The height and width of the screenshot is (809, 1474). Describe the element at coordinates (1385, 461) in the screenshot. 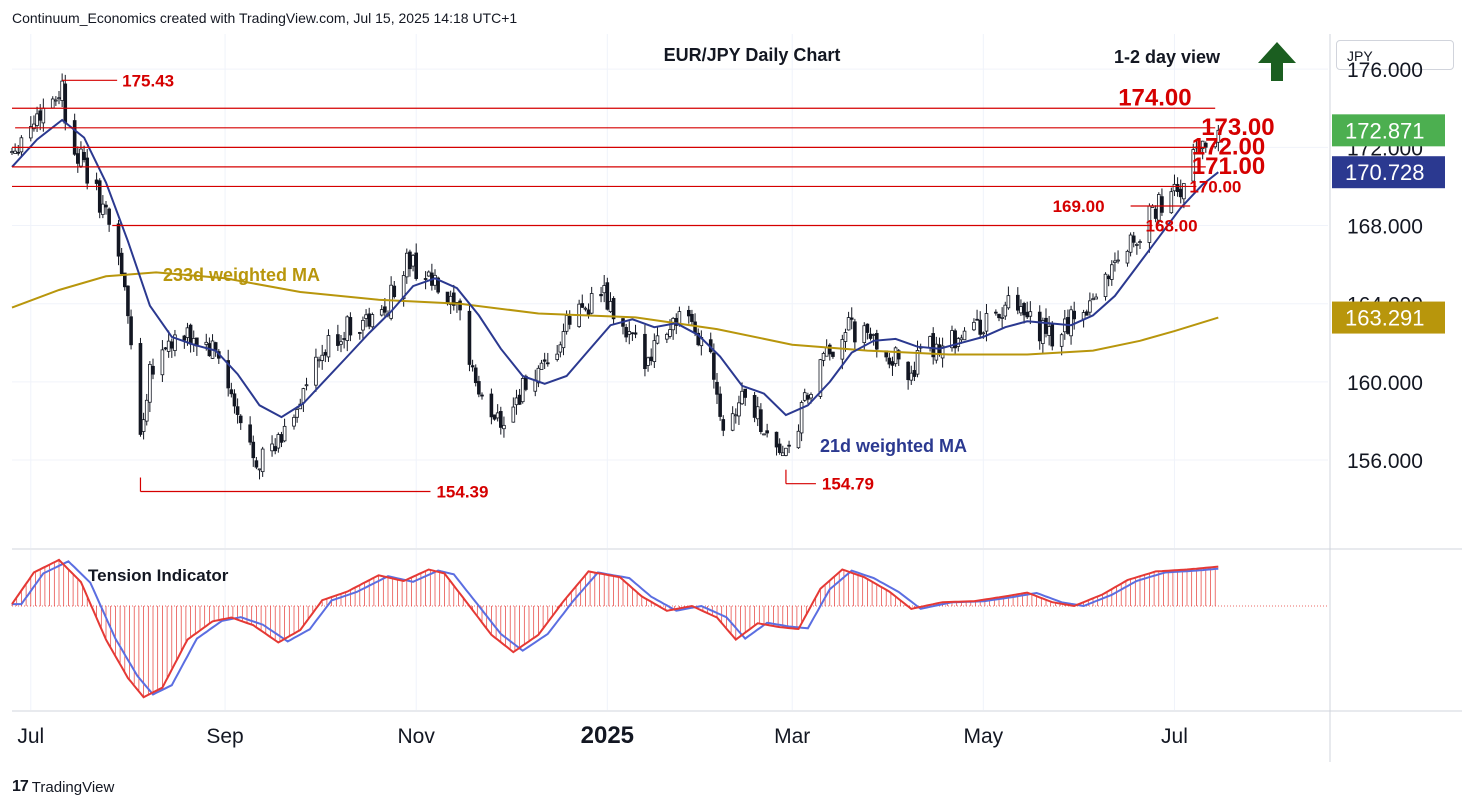

I see `y-tick-5: 156.000` at that location.